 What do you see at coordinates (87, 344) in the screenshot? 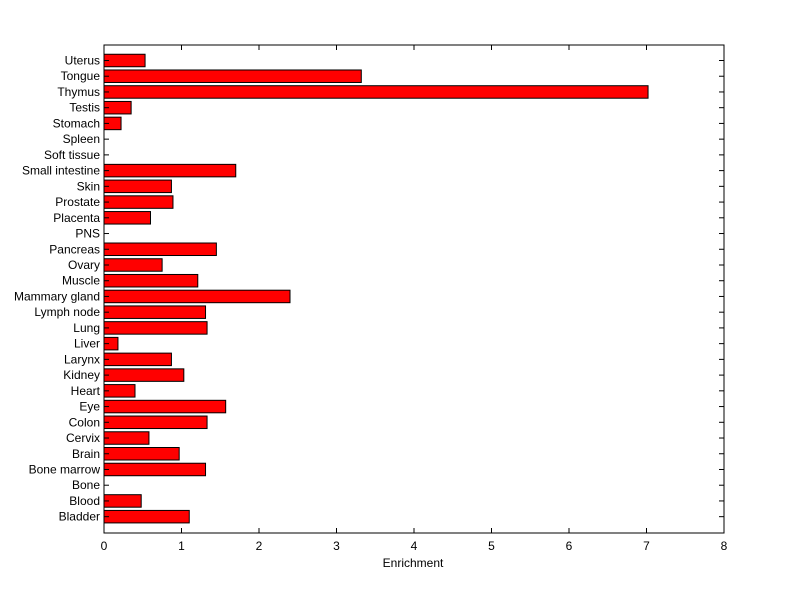
I see `y-tick-label: Liver` at bounding box center [87, 344].